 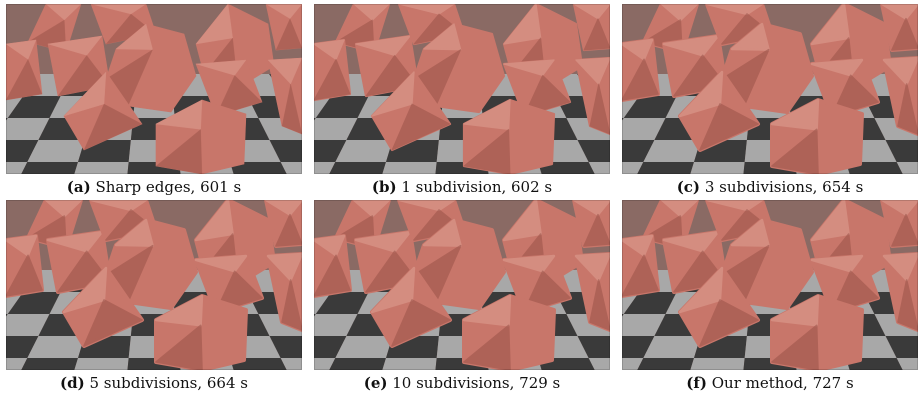 What do you see at coordinates (696, 383) in the screenshot?
I see `panel-label: (f)` at bounding box center [696, 383].